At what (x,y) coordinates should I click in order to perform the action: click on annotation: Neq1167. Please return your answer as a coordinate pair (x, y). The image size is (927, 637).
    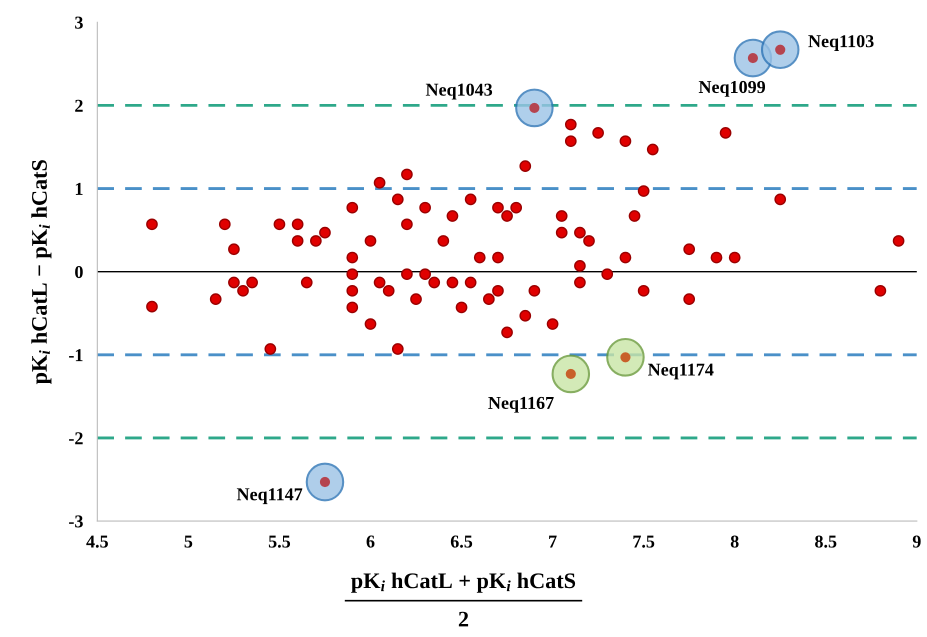
    Looking at the image, I should click on (521, 404).